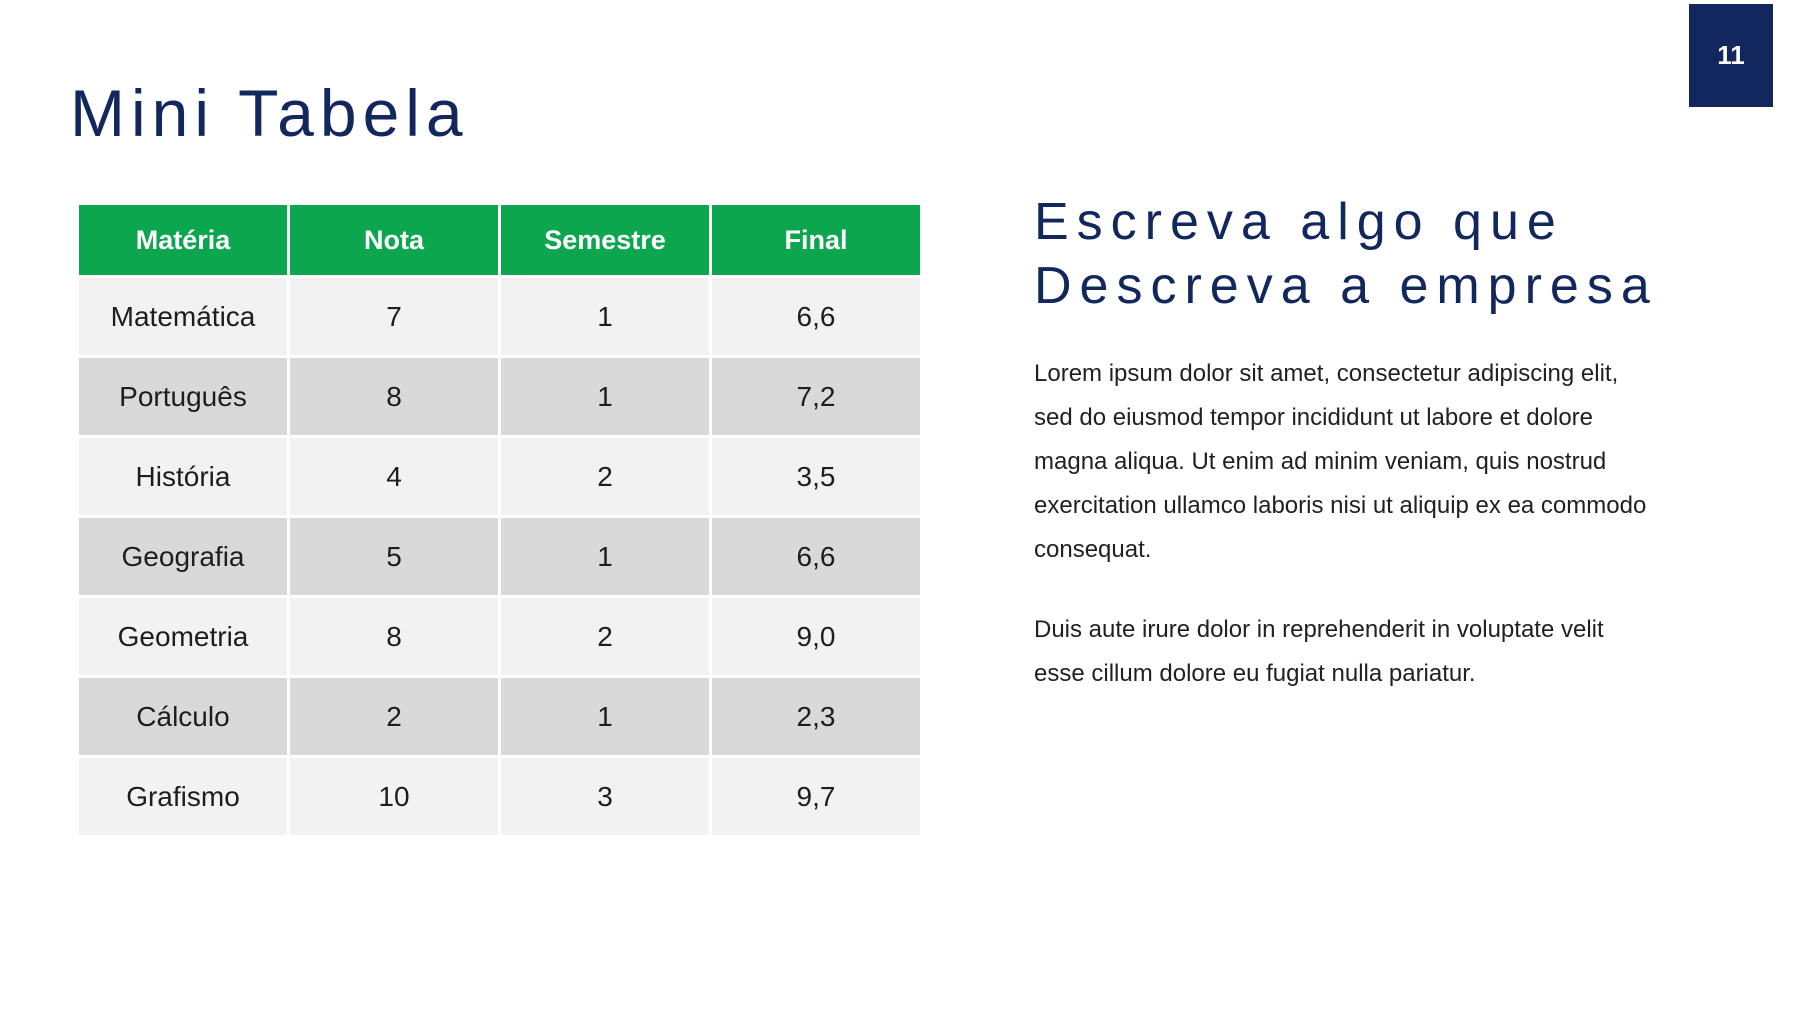 Image resolution: width=1820 pixels, height=1024 pixels. Describe the element at coordinates (499, 316) in the screenshot. I see `table-row: Matemática 7 1 6,6` at that location.